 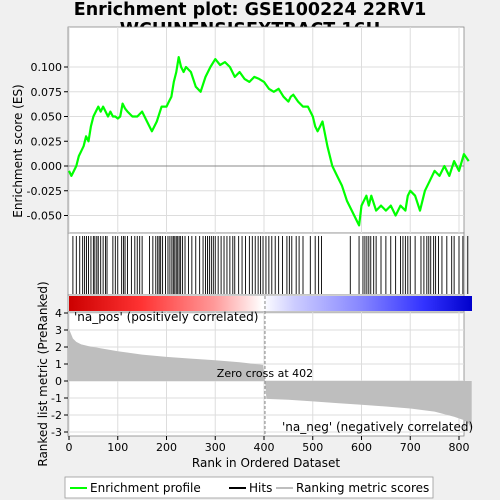 What do you see at coordinates (264, 447) in the screenshot?
I see `x-tick-label: 400` at bounding box center [264, 447].